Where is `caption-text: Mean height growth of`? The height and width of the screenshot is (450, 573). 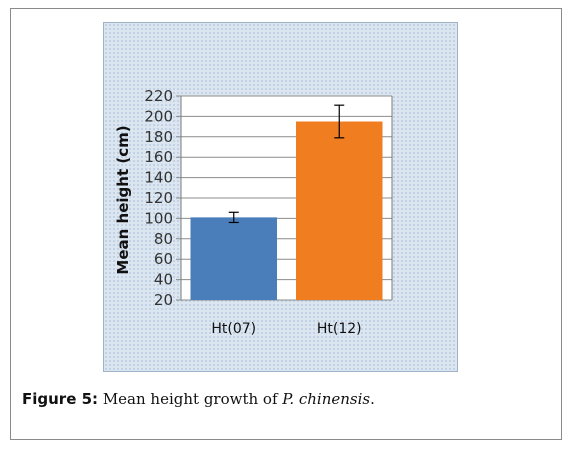
caption-text: Mean height growth of is located at coordinates (190, 399).